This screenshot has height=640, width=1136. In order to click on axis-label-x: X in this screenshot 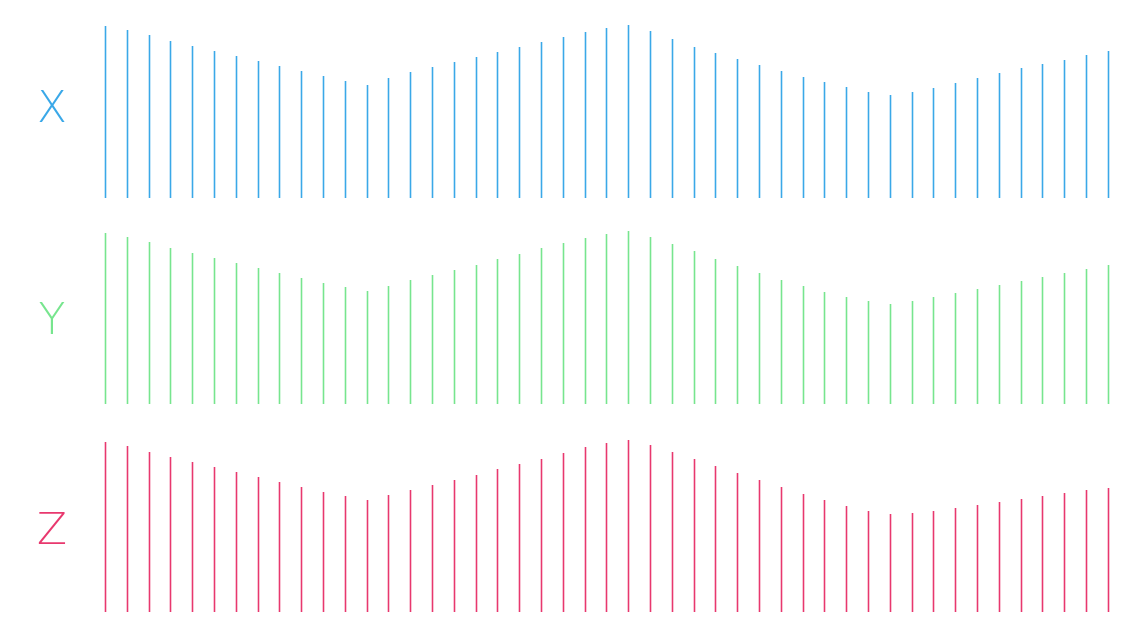, I will do `click(52, 107)`.